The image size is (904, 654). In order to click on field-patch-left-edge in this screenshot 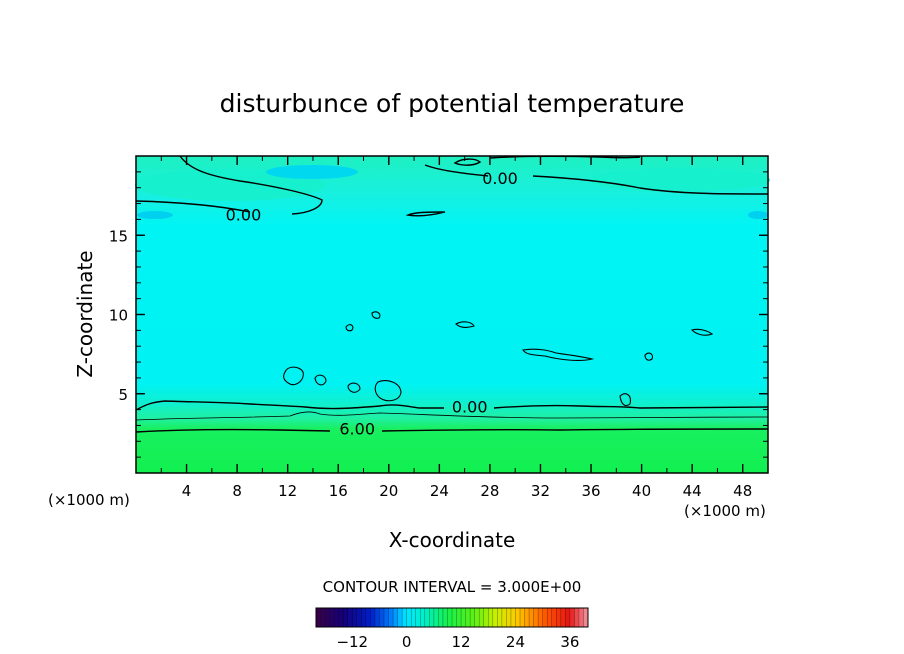, I will do `click(155, 215)`.